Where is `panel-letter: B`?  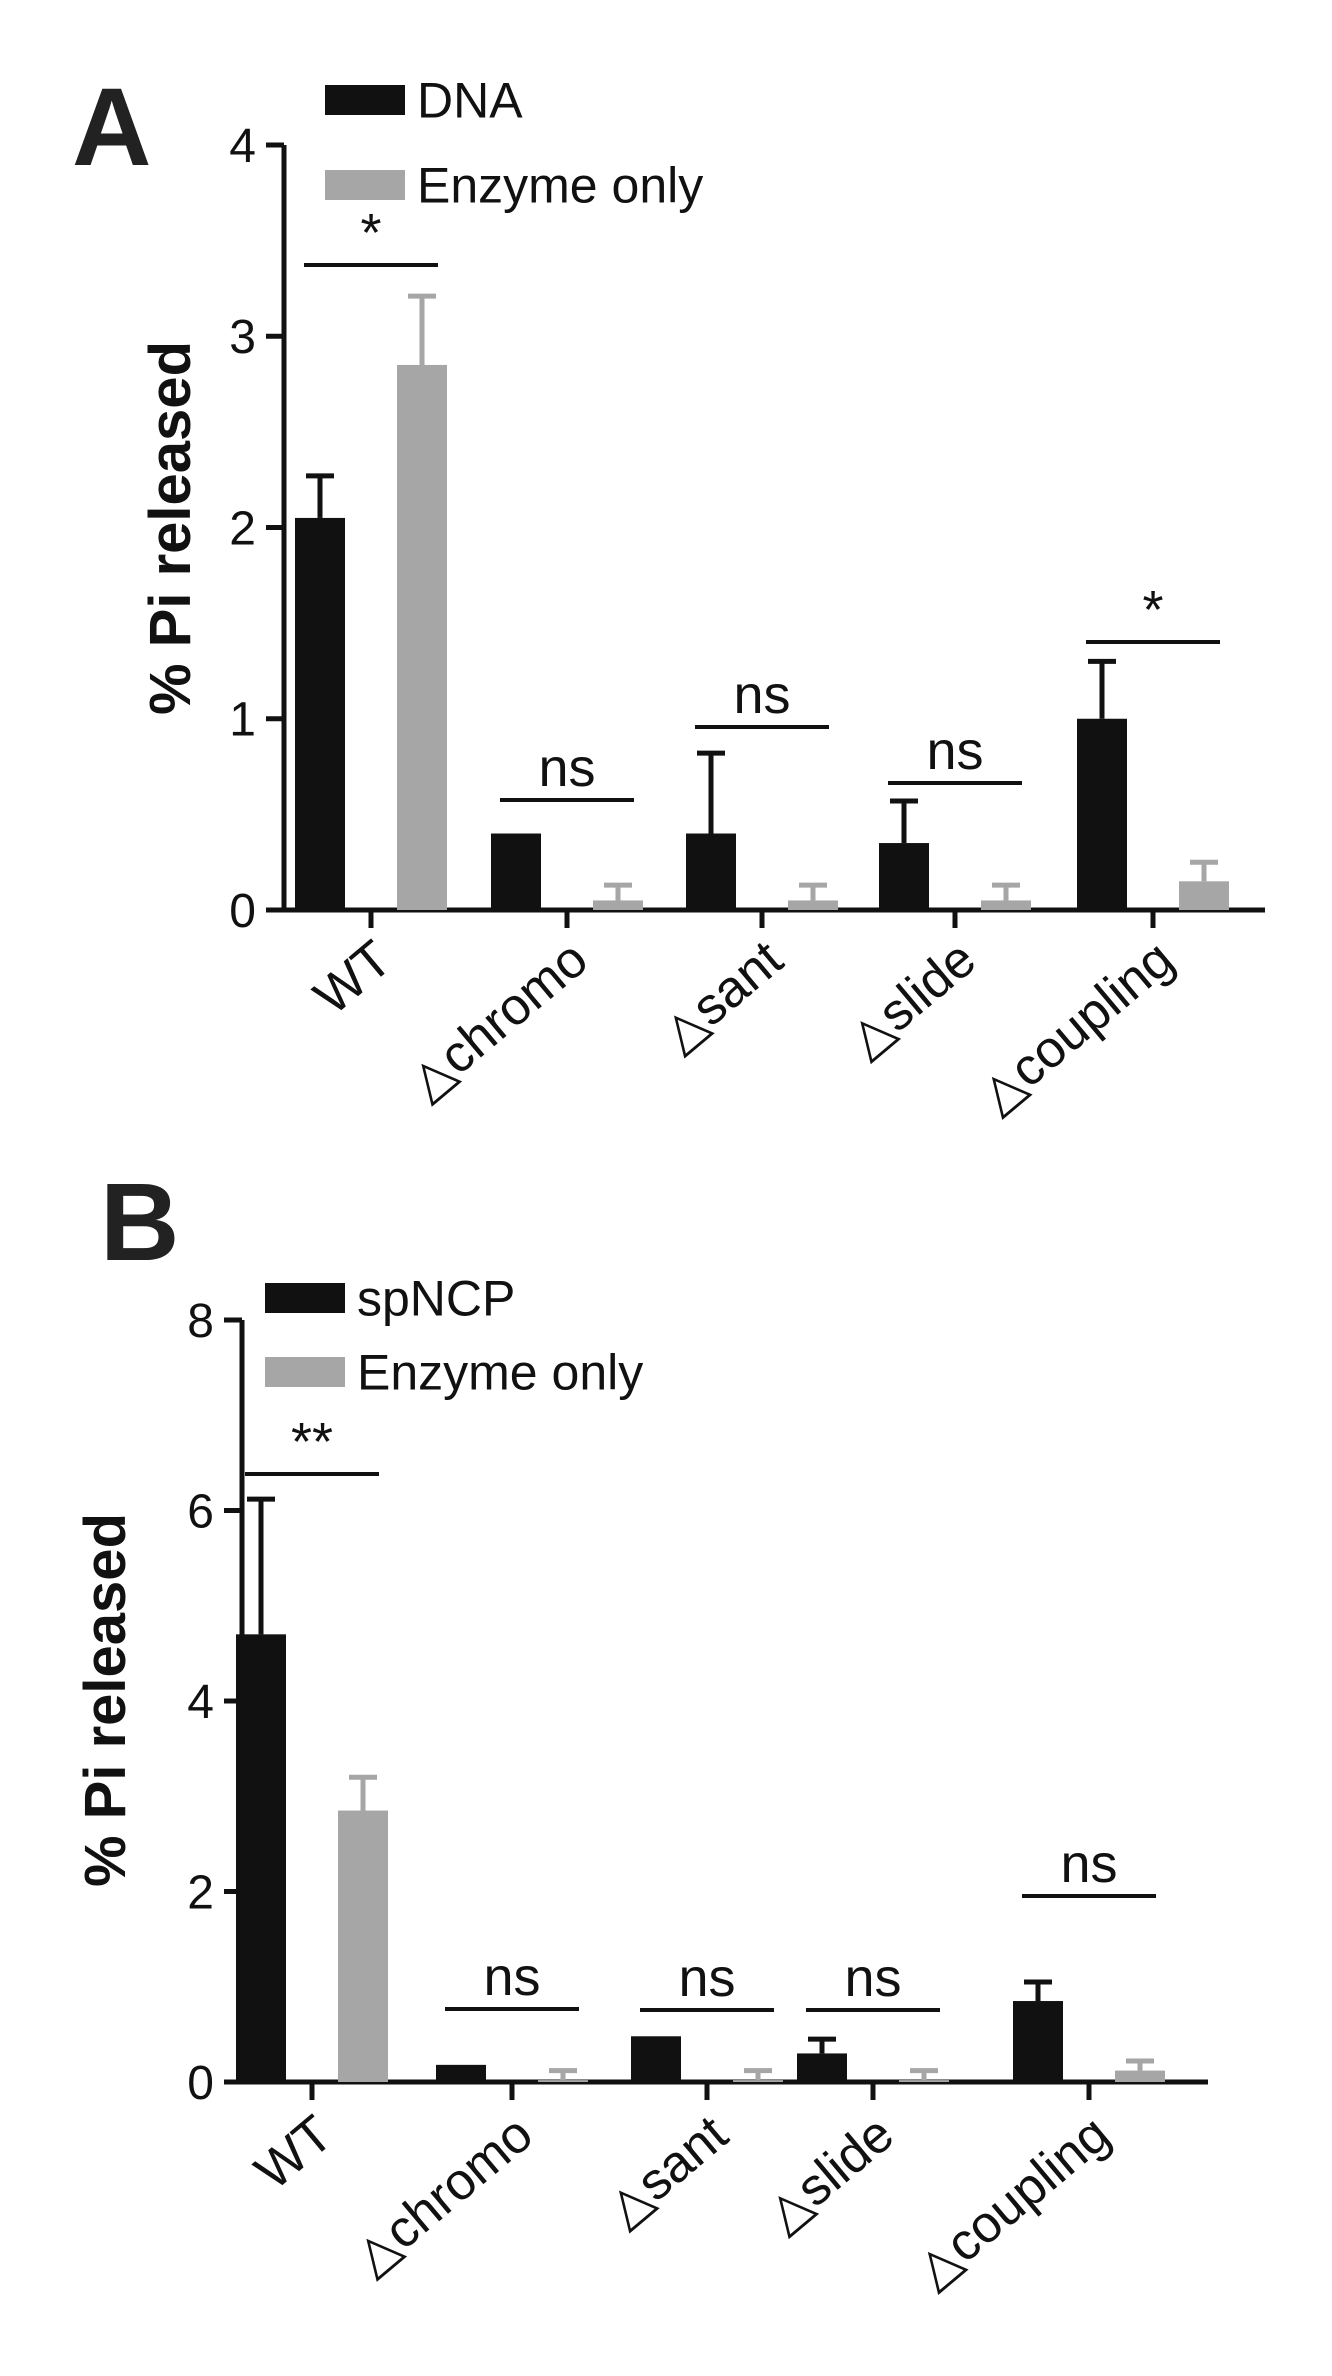
panel-letter: B is located at coordinates (139, 1222).